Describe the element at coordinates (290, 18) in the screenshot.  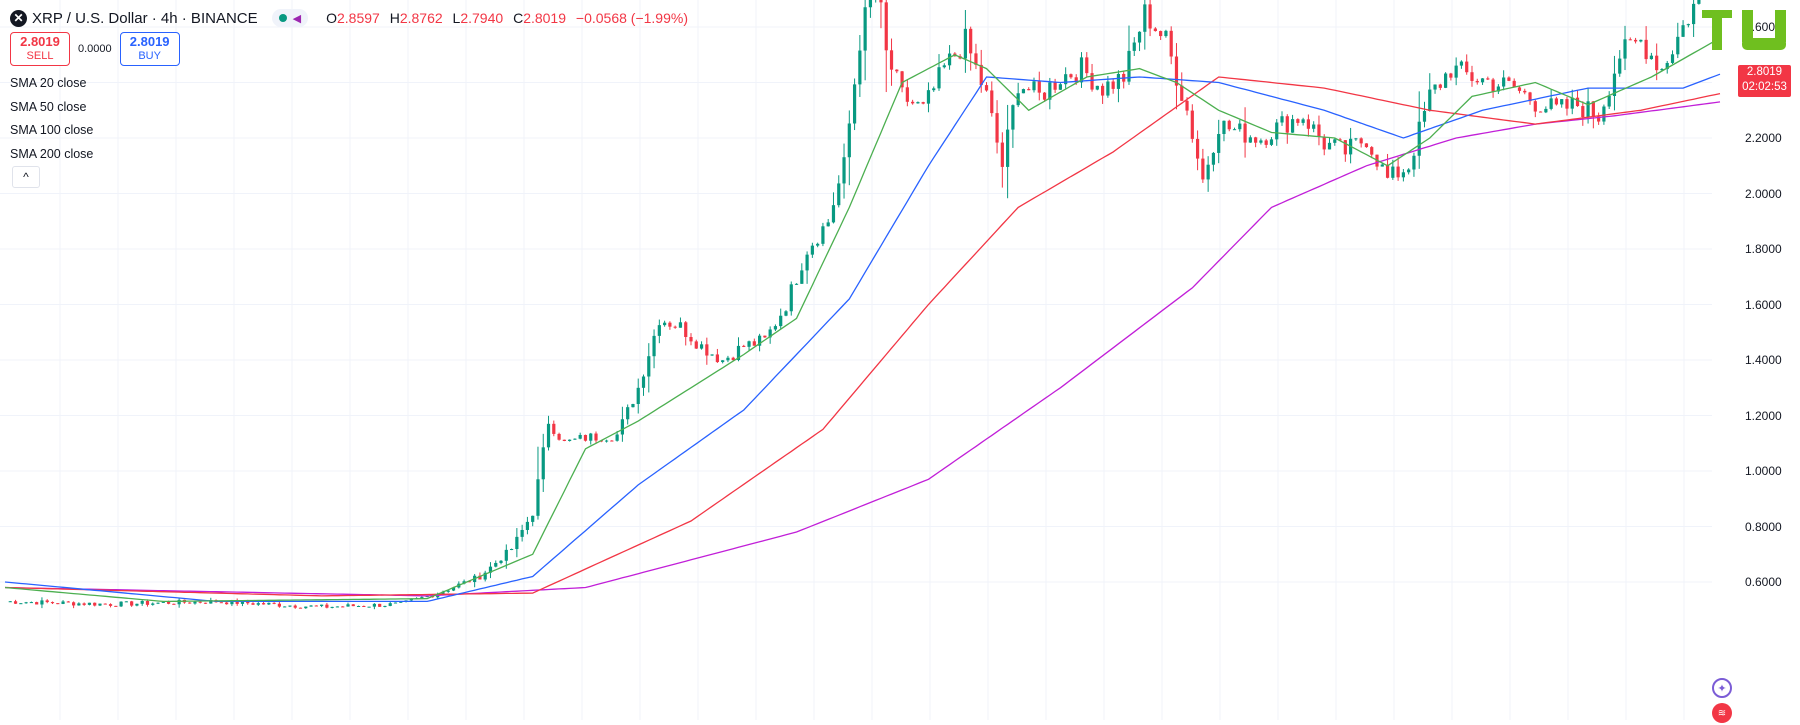
I see `market-status-pill: ◀` at that location.